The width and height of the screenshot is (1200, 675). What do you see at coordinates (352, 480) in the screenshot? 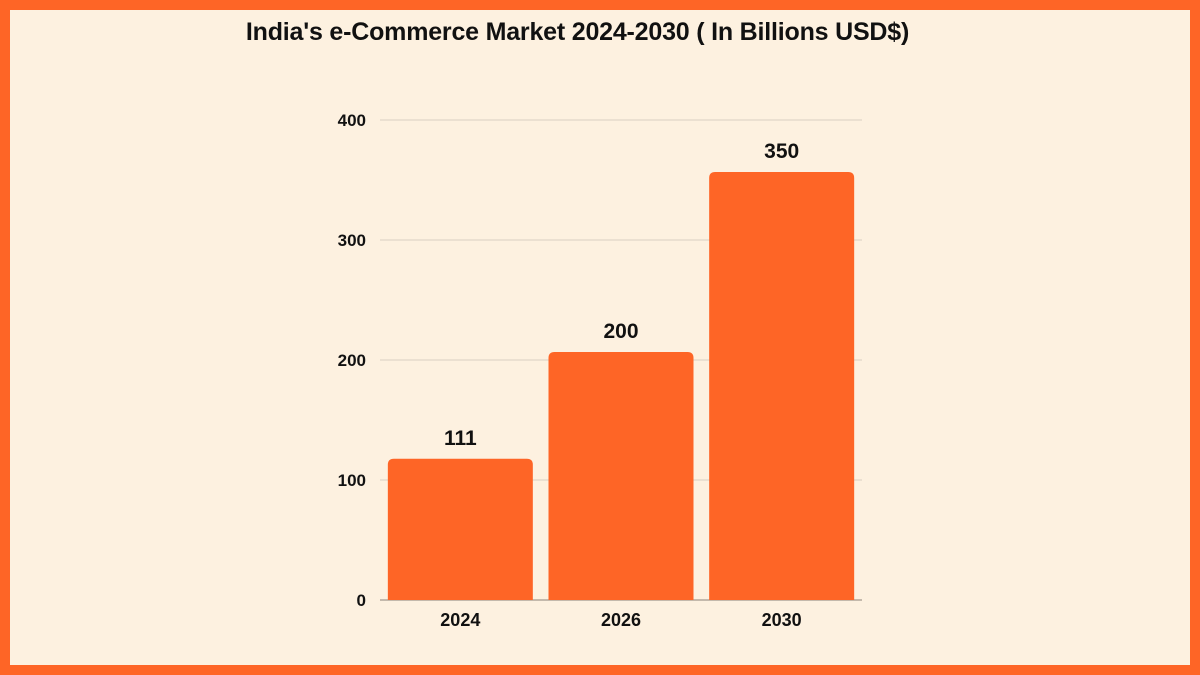
I see `y-tick-label: 100` at bounding box center [352, 480].